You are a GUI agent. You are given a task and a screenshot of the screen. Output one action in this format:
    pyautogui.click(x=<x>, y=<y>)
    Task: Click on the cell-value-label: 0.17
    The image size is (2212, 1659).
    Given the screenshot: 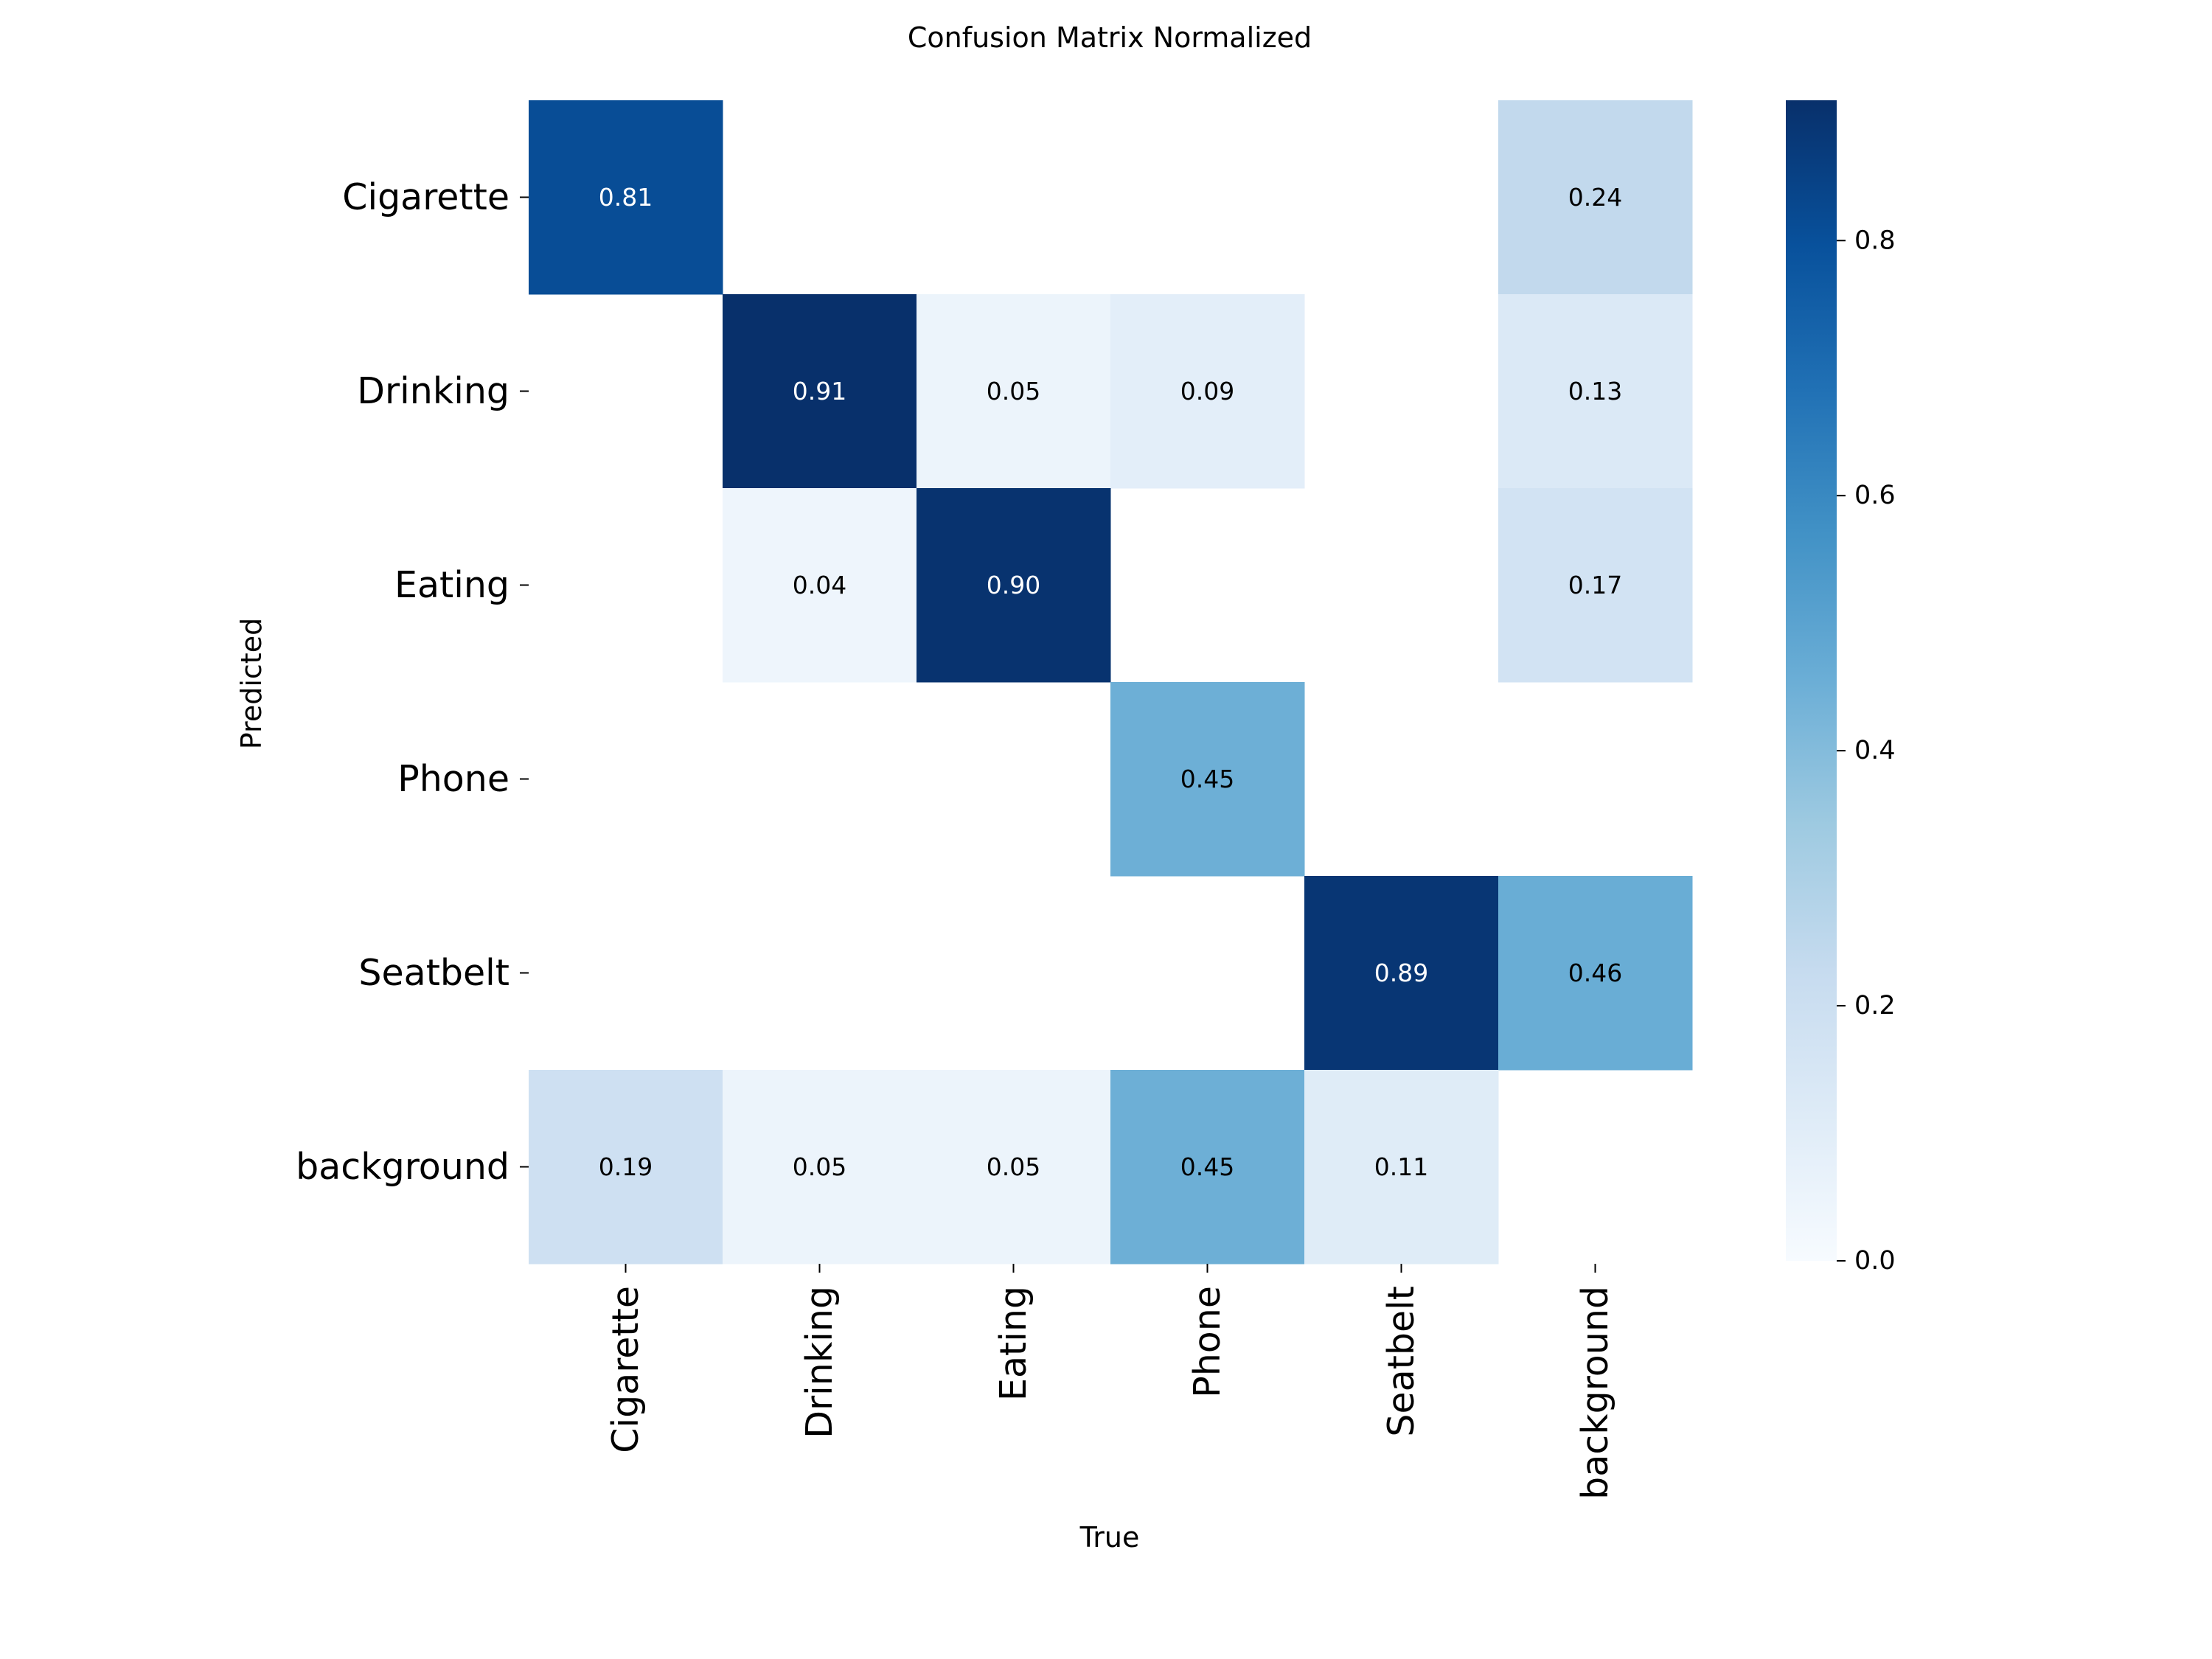 What is the action you would take?
    pyautogui.click(x=1595, y=585)
    